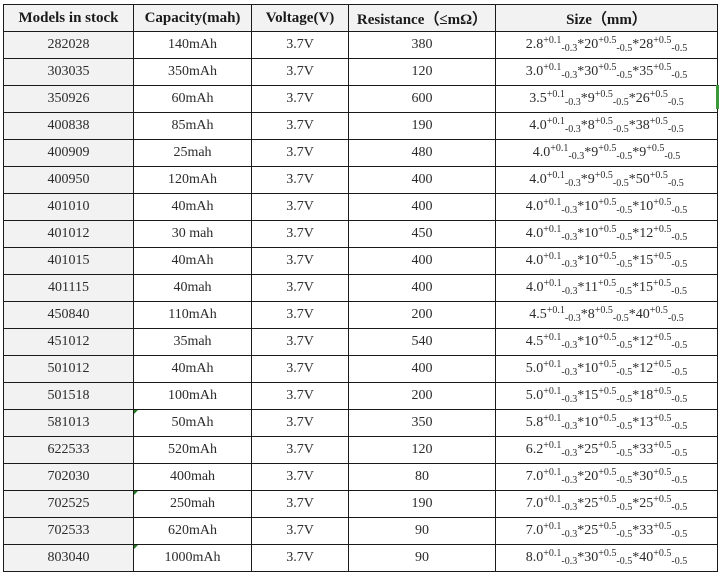  I want to click on cell-resistance: 450, so click(422, 234).